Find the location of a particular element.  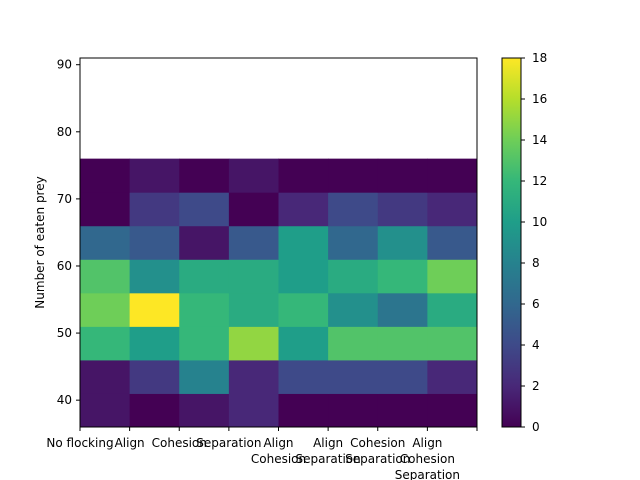

y-tick-label: 40 is located at coordinates (64, 400).